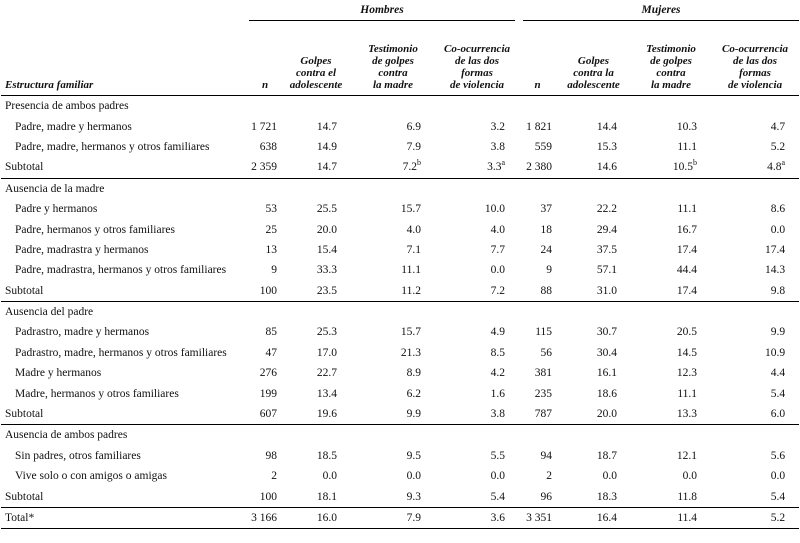 Image resolution: width=800 pixels, height=543 pixels. What do you see at coordinates (687, 270) in the screenshot?
I see `cell: 44.4` at bounding box center [687, 270].